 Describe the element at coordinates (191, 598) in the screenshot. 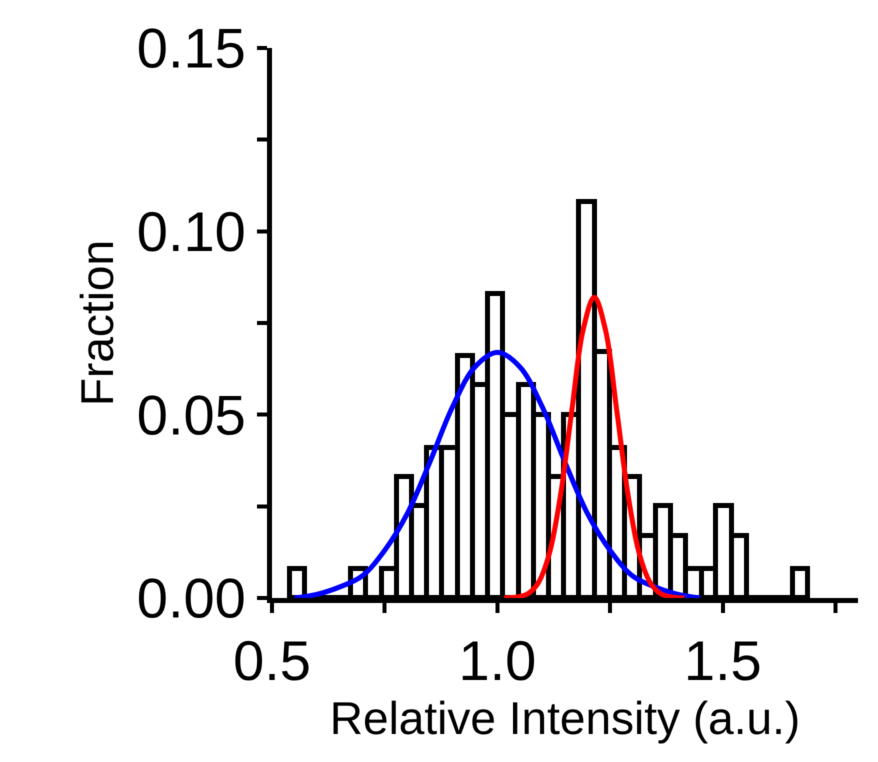

I see `y-tick-label: 0.00` at that location.